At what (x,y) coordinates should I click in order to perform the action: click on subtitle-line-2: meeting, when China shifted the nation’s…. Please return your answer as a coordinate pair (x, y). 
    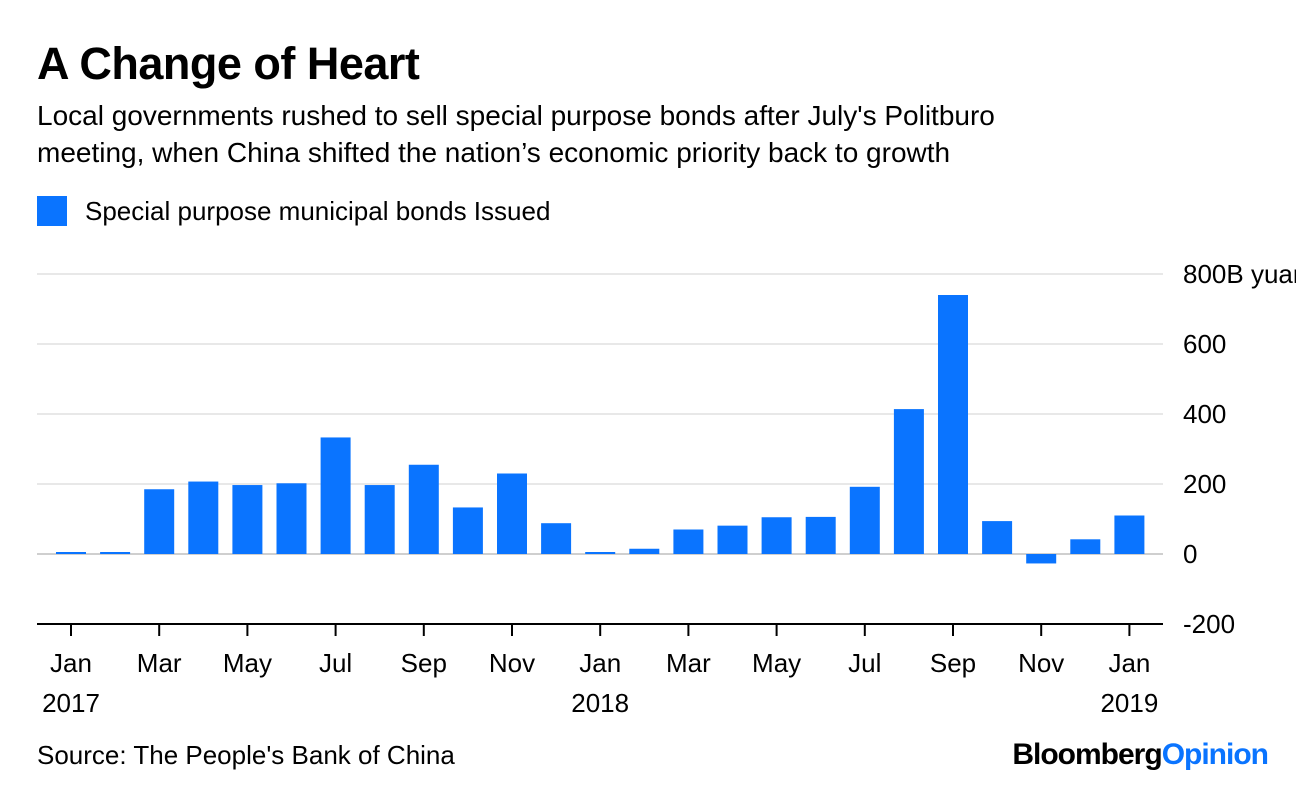
    Looking at the image, I should click on (494, 152).